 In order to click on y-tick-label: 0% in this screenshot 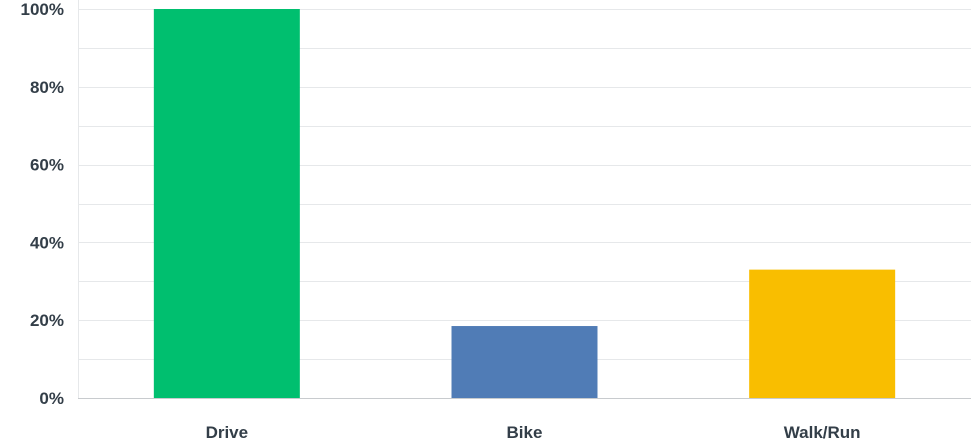, I will do `click(51, 398)`.